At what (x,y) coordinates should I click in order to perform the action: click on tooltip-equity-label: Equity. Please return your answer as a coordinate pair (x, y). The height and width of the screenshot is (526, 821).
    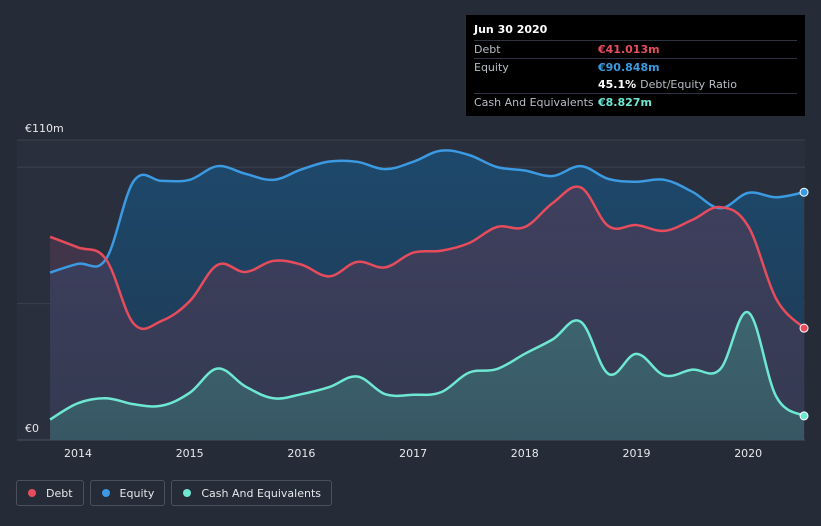
    Looking at the image, I should click on (491, 67).